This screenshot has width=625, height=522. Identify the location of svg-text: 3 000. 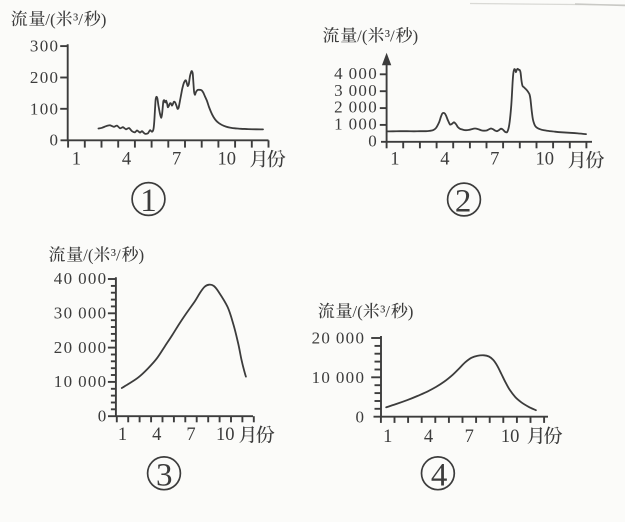
(356, 90).